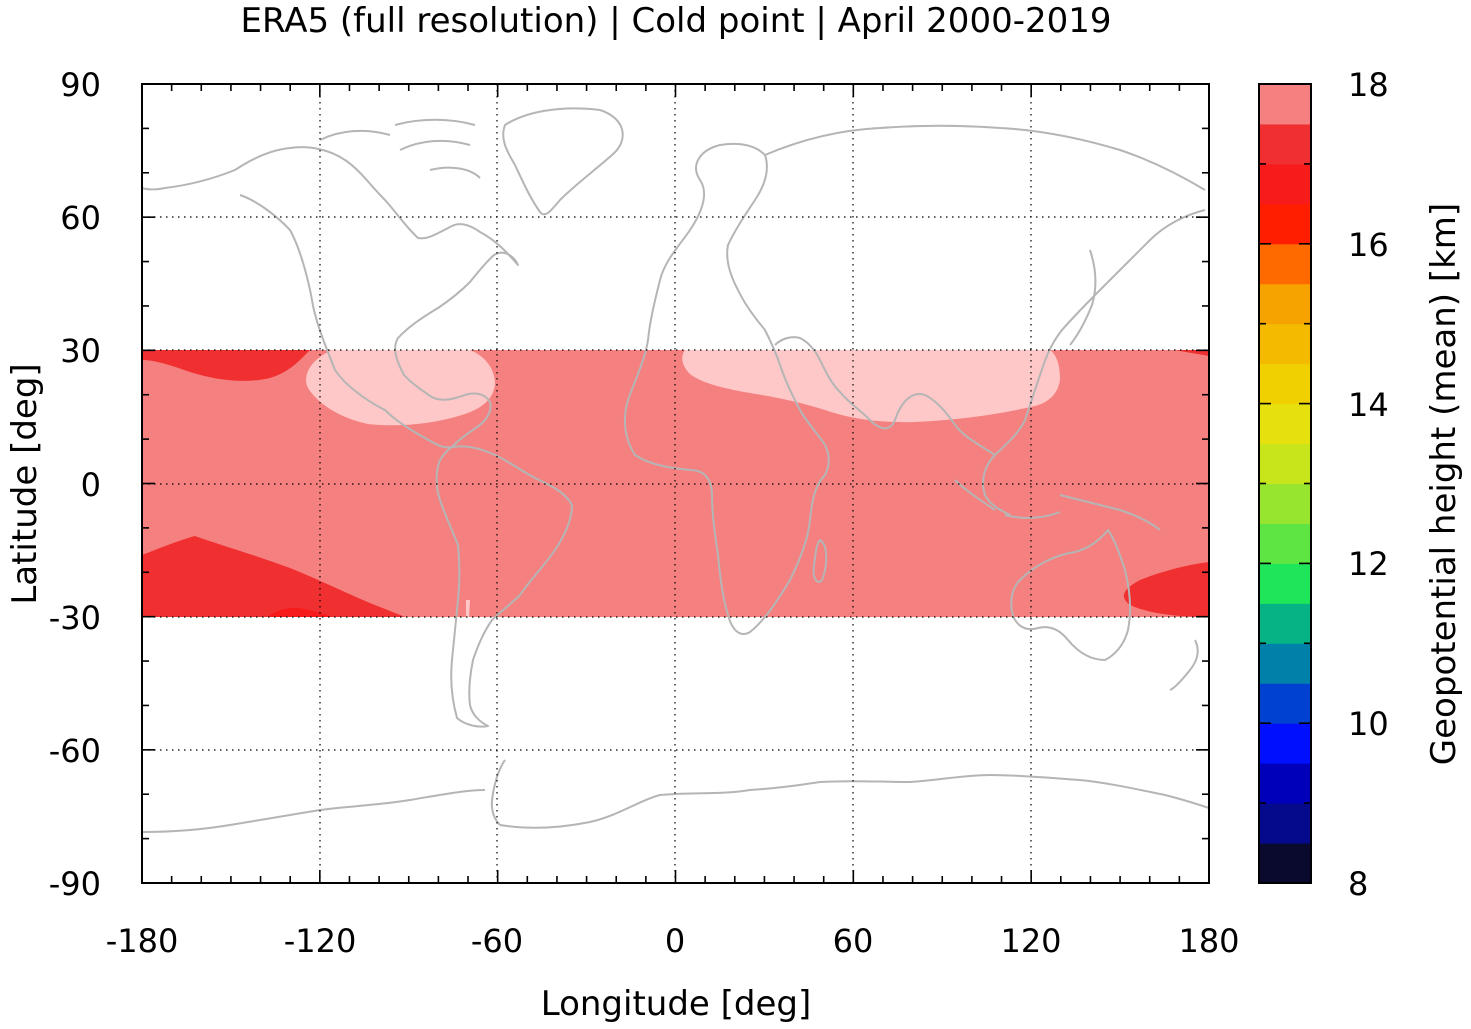 This screenshot has height=1029, width=1471. I want to click on colorbar-tick-label: 12, so click(1368, 564).